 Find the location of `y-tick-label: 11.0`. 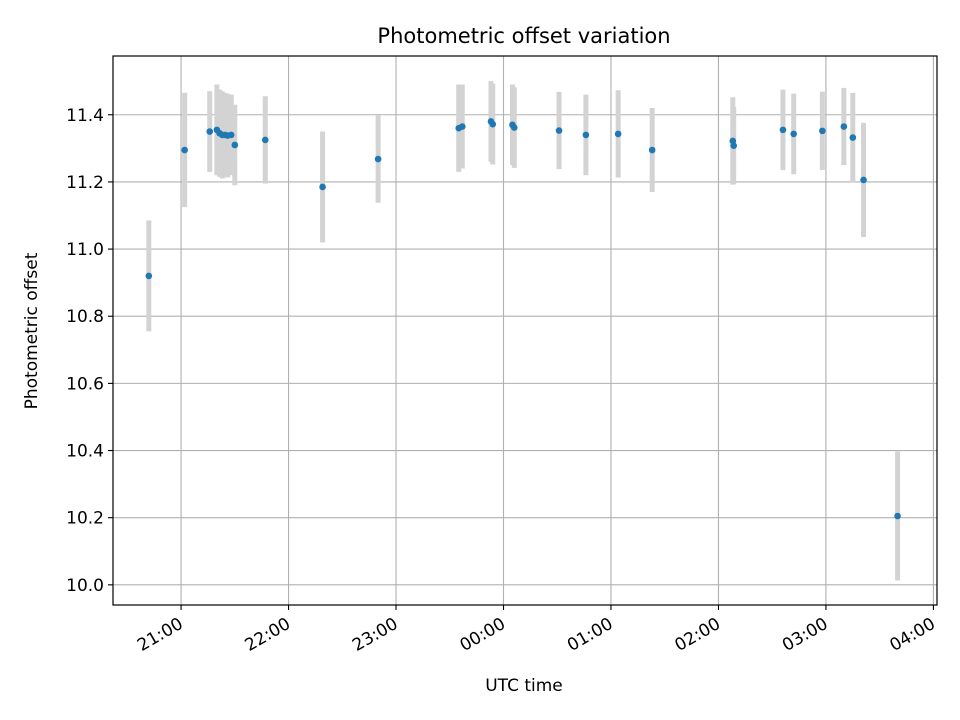

y-tick-label: 11.0 is located at coordinates (85, 250).